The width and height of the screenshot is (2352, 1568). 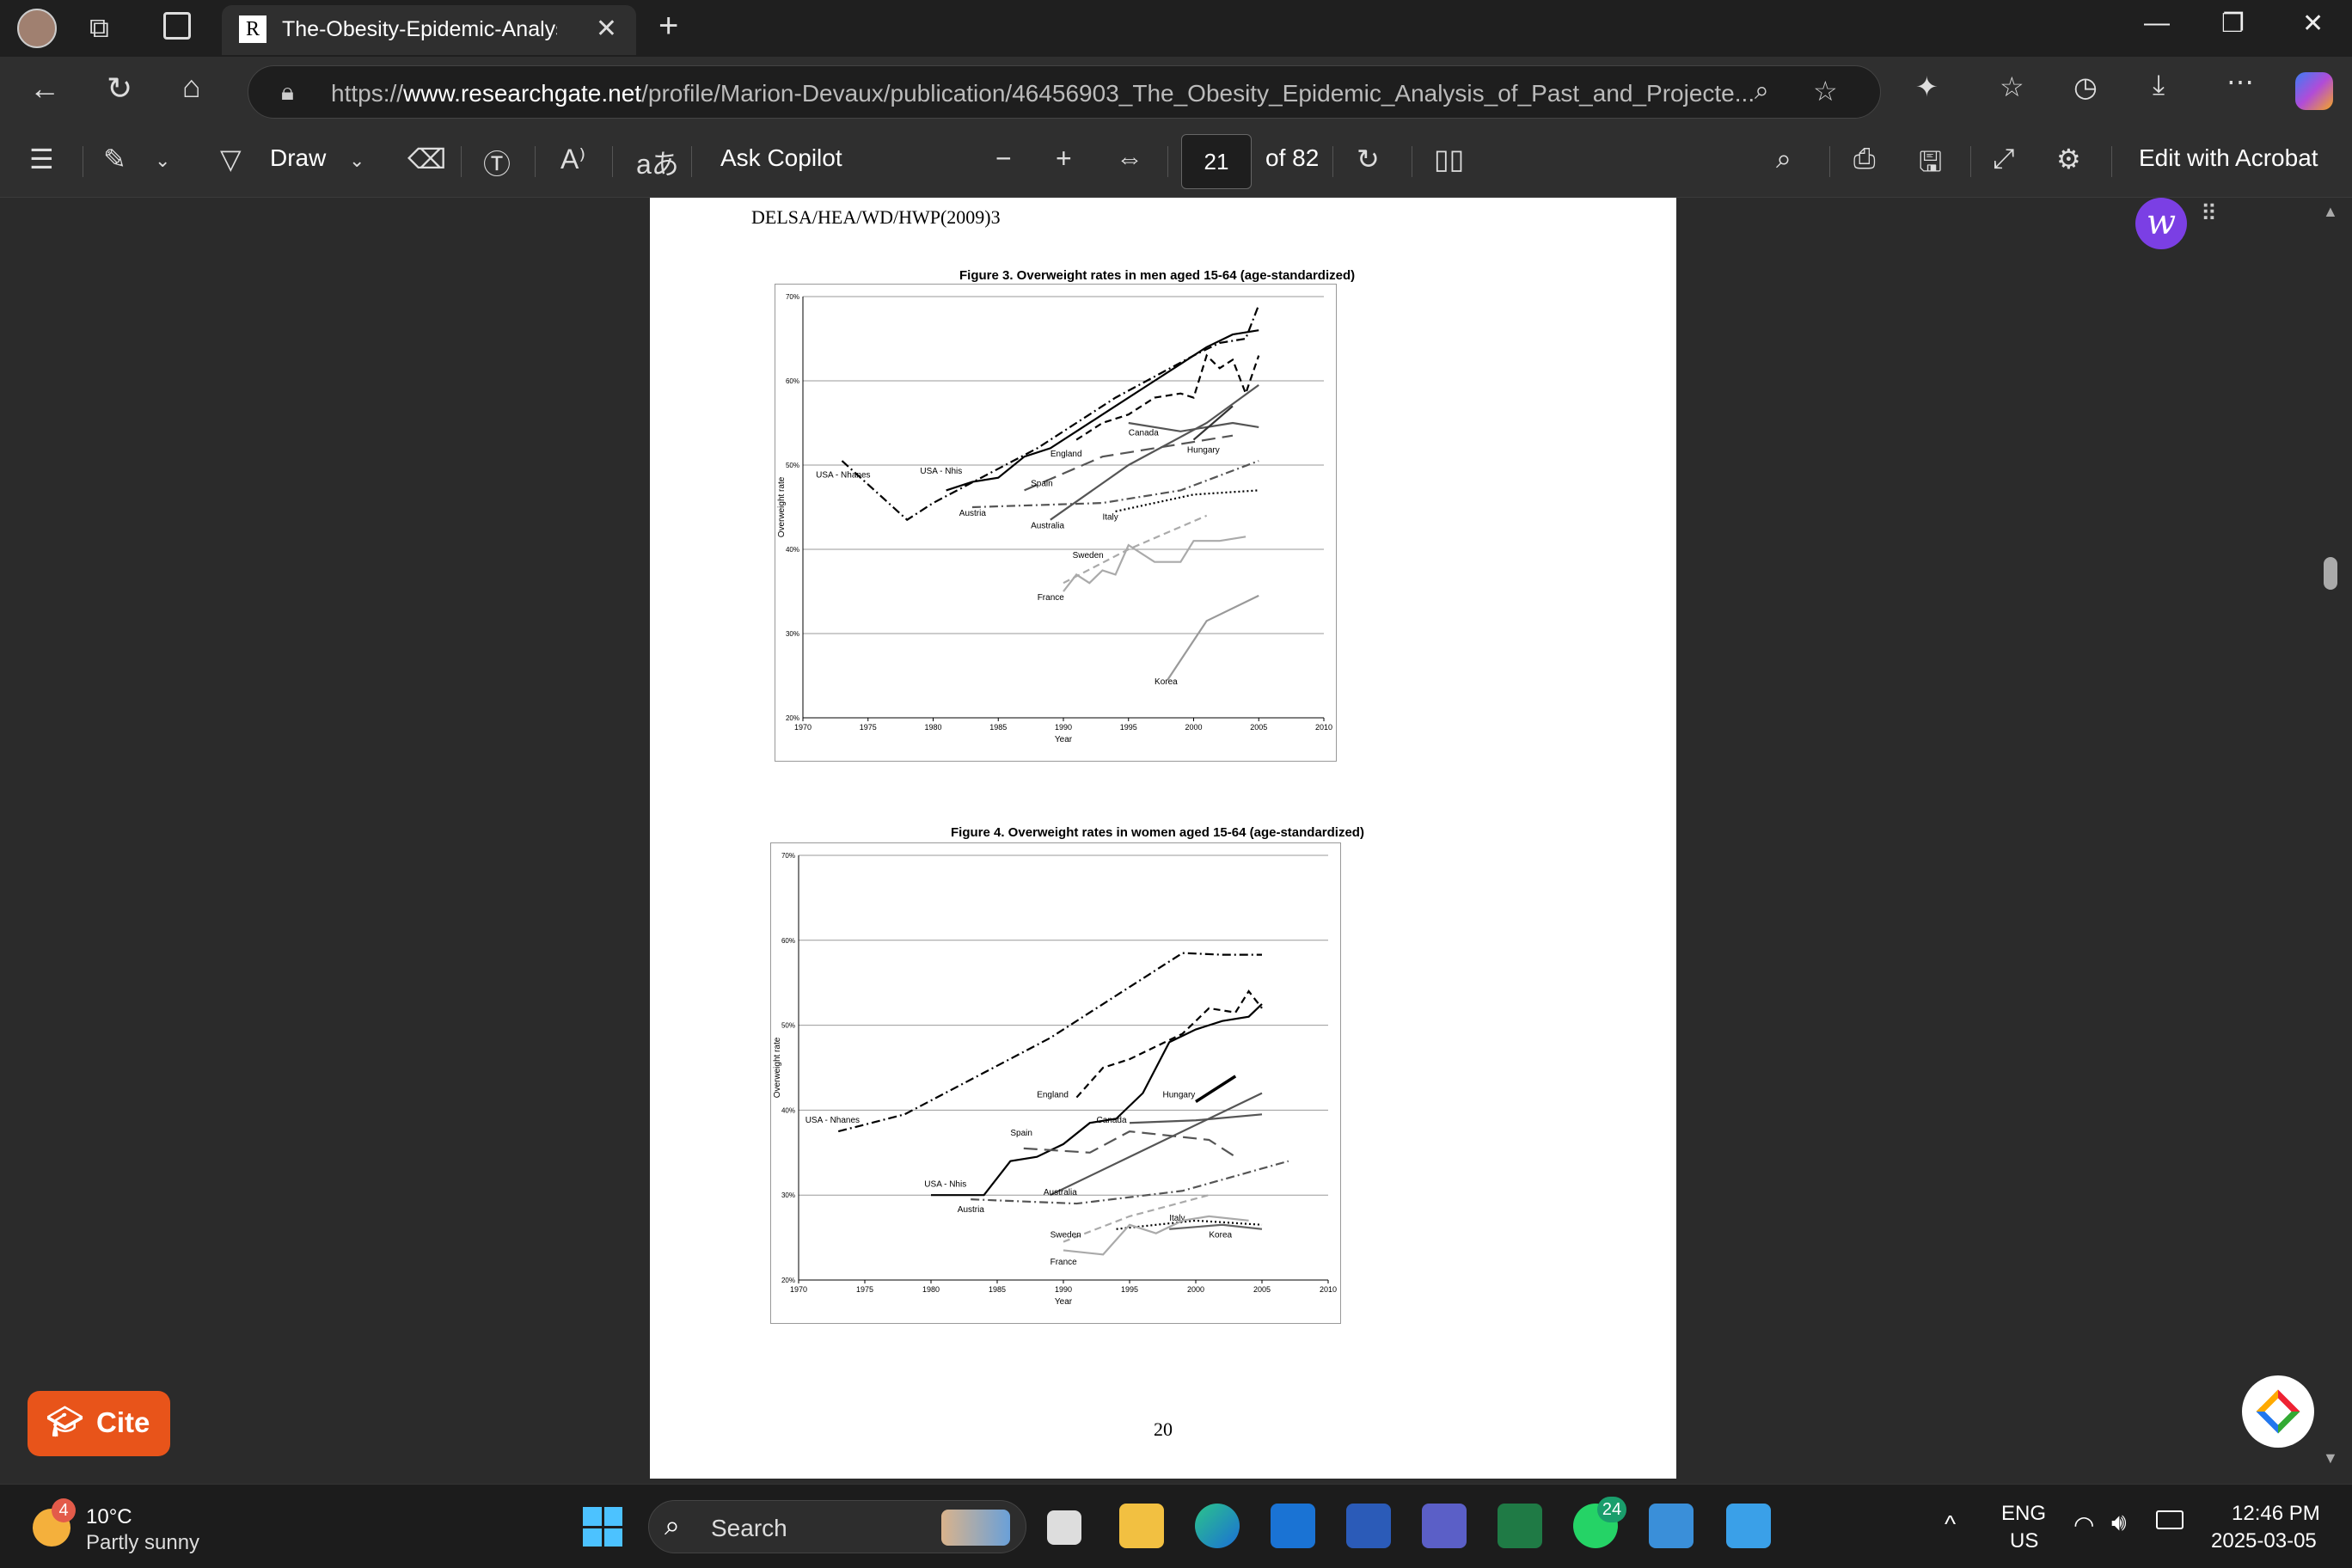 I want to click on extensions-icon: ✦, so click(x=1927, y=86).